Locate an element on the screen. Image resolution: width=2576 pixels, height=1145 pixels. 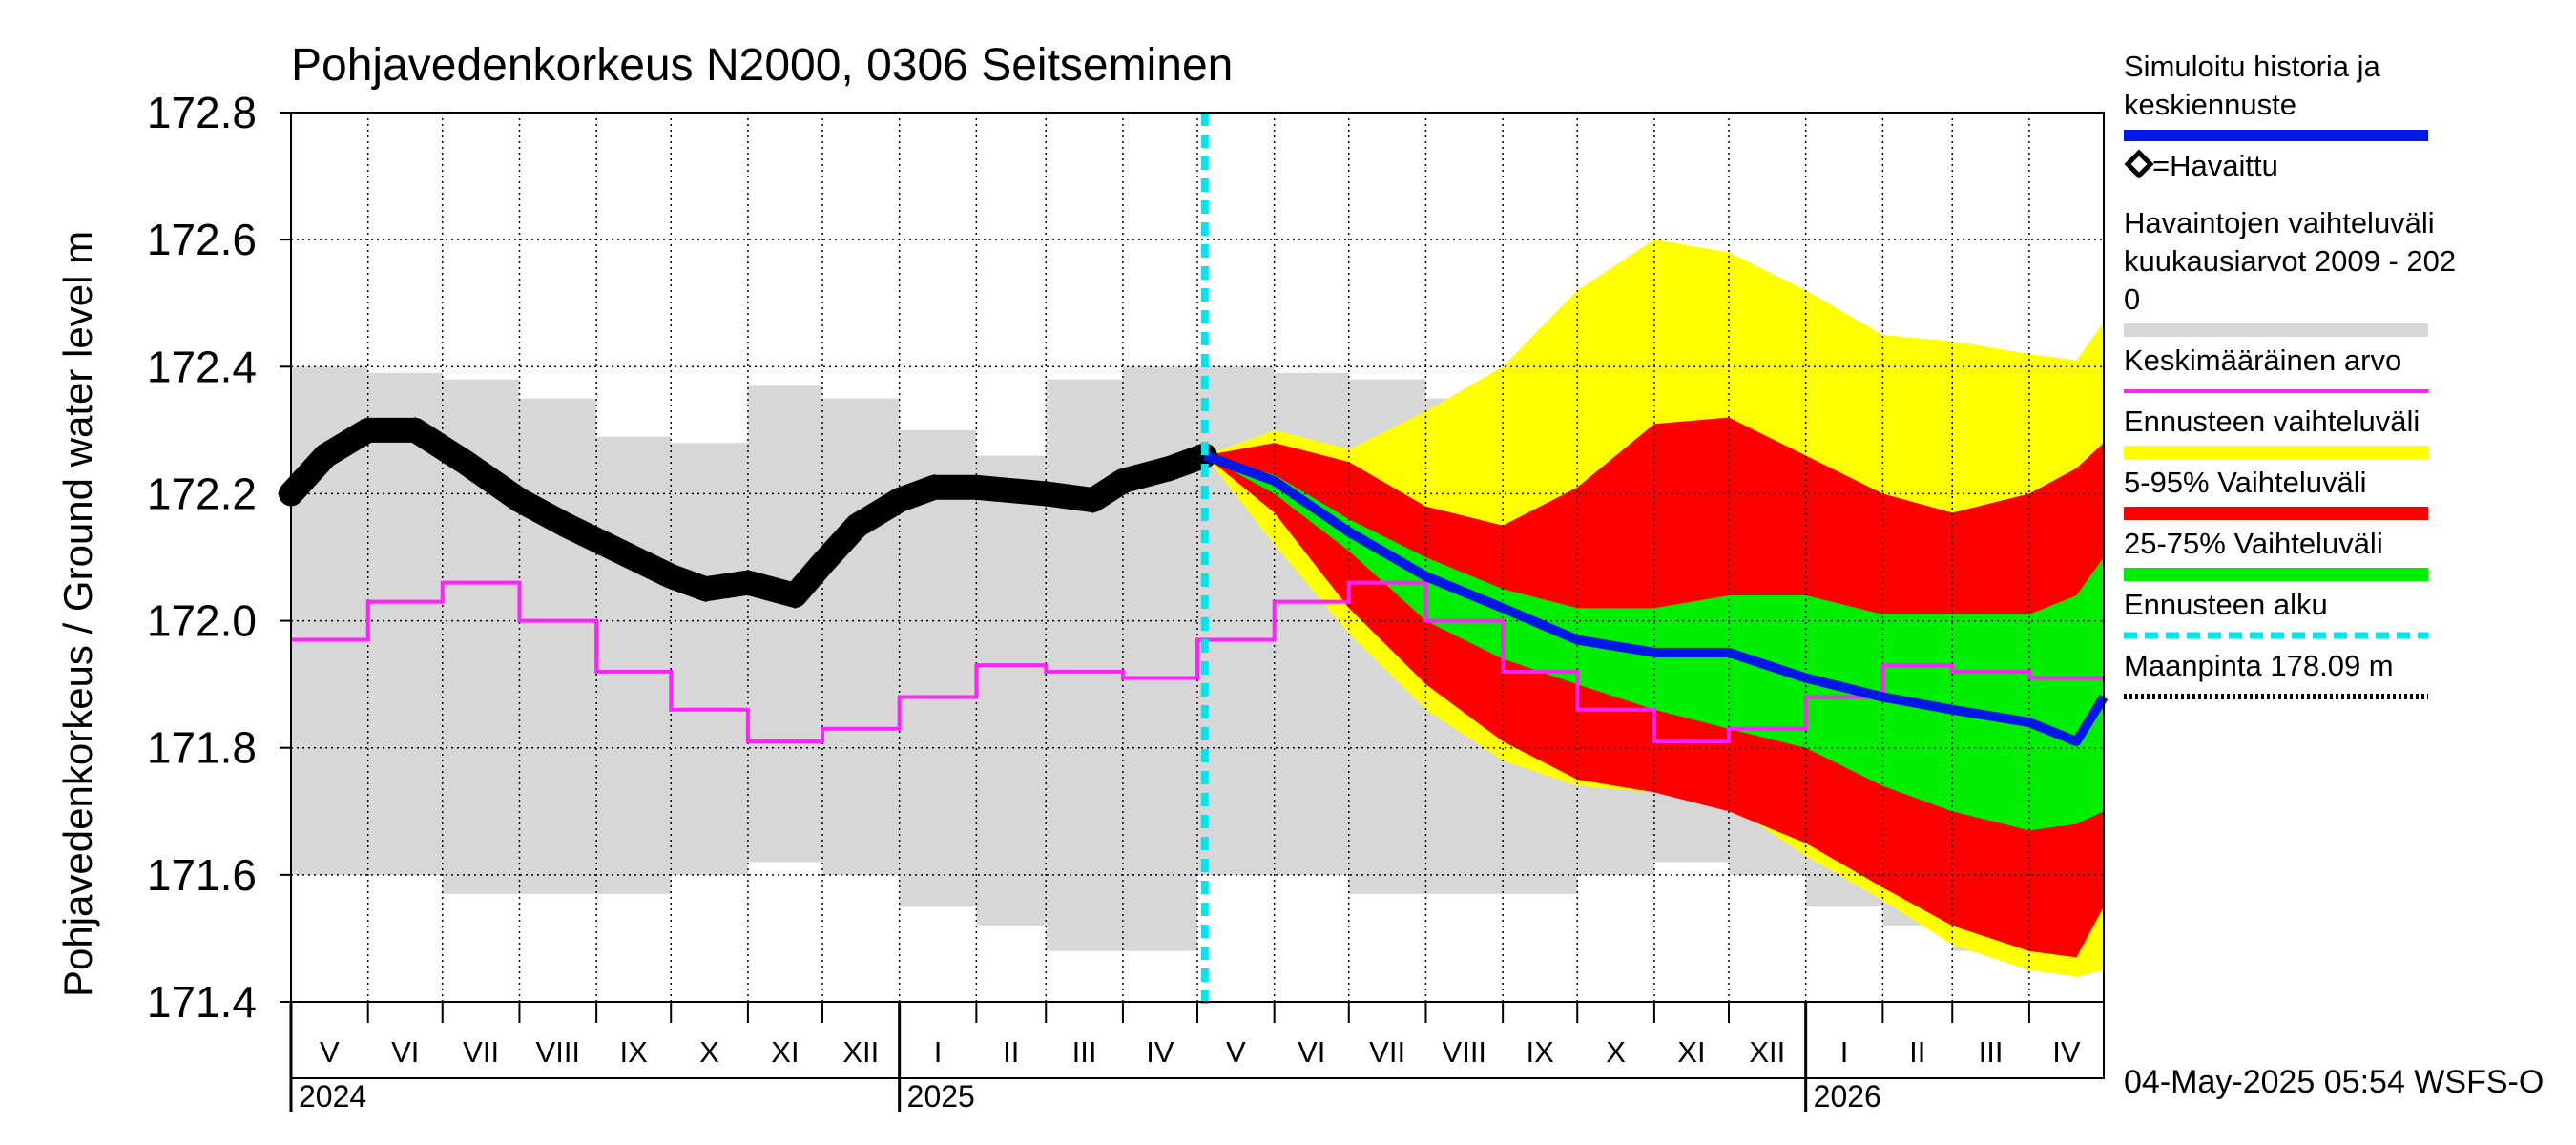
legend-item: =Havaittu is located at coordinates (2201, 165).